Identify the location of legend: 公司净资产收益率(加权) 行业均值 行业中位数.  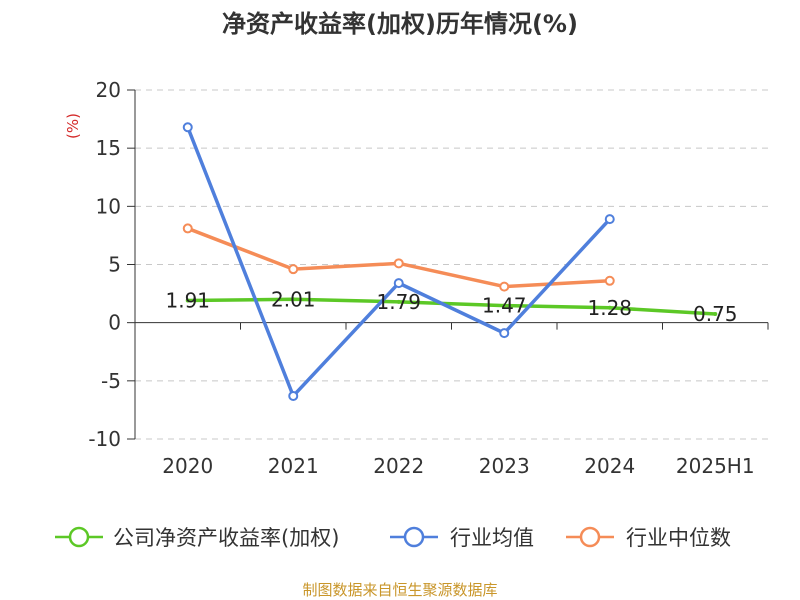
(393, 538).